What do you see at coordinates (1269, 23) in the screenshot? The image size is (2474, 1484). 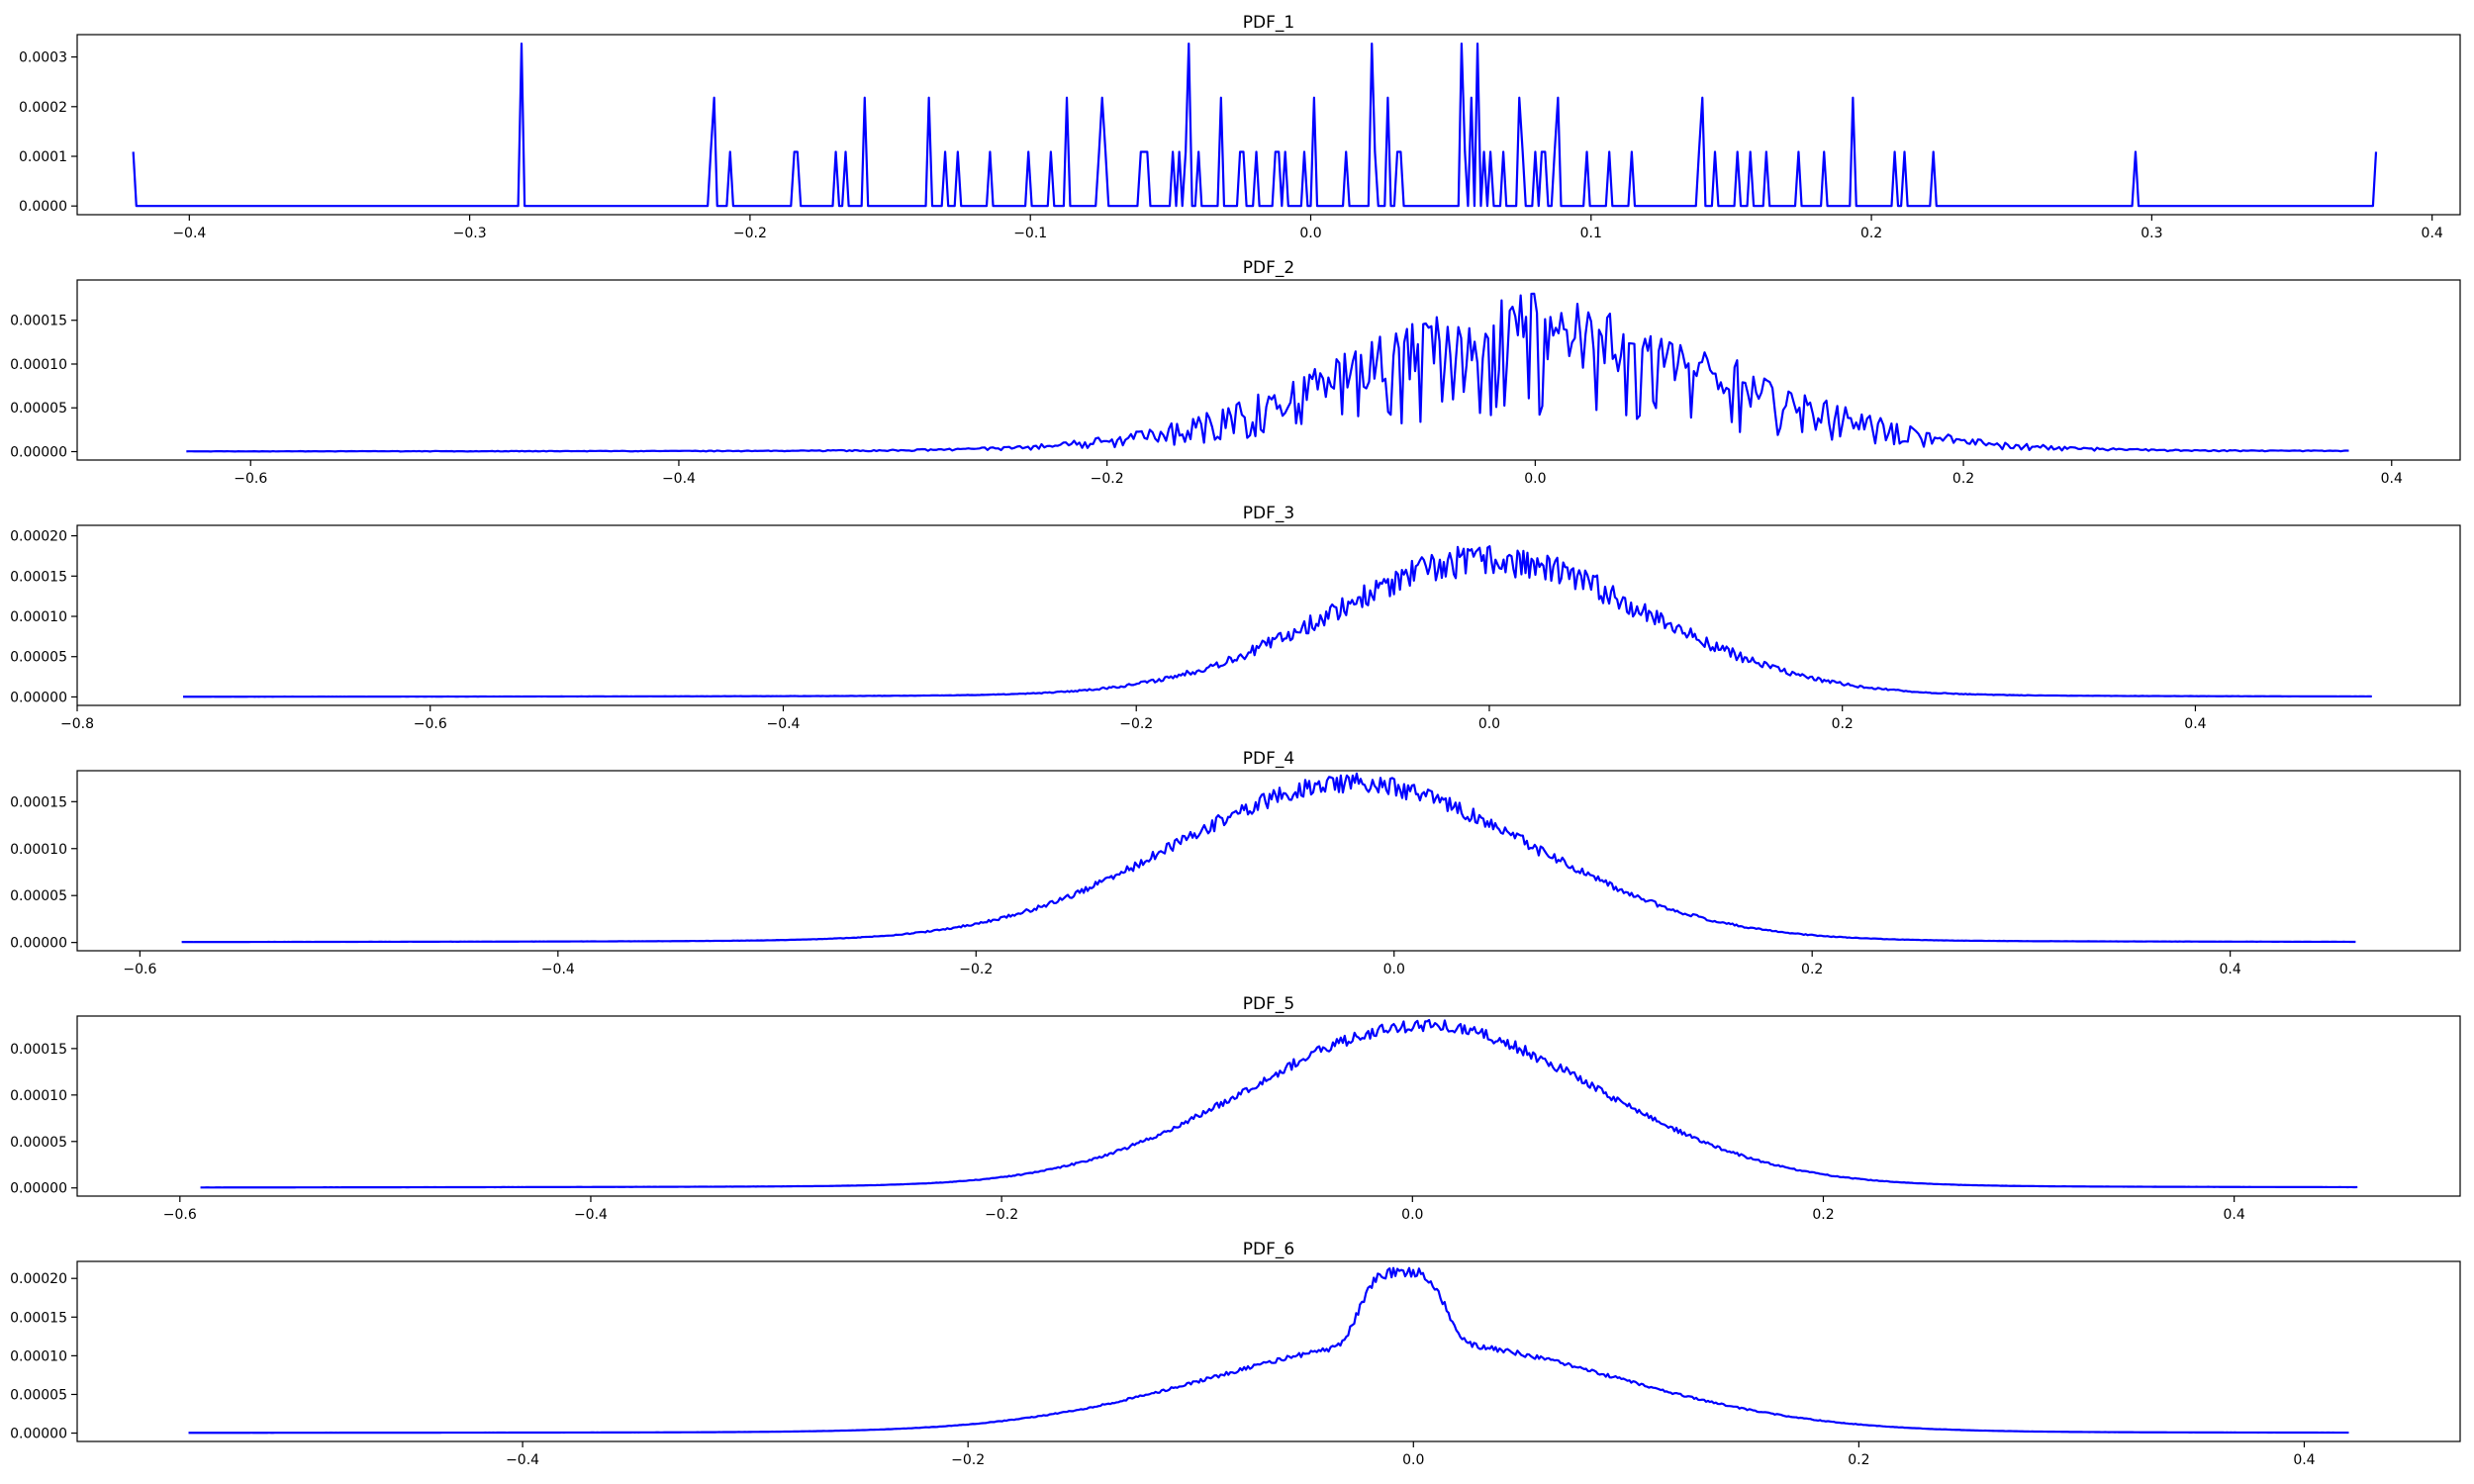 I see `chart-title: PDF_1` at bounding box center [1269, 23].